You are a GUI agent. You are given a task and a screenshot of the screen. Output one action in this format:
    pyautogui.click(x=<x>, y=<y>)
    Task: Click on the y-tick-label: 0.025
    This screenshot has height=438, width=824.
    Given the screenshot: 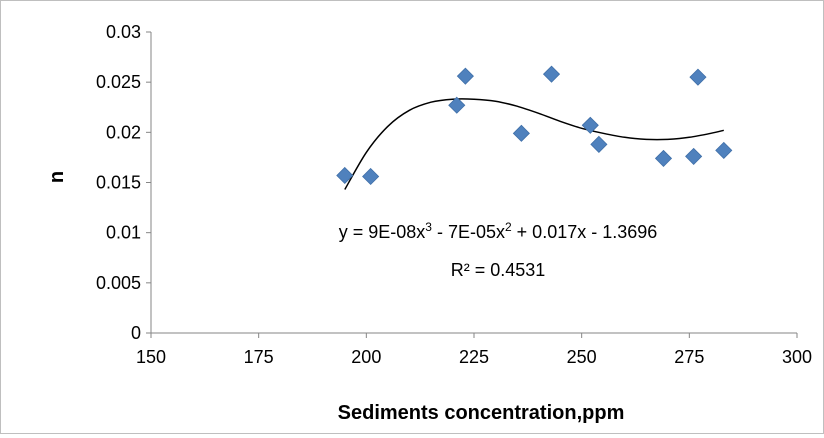 What is the action you would take?
    pyautogui.click(x=118, y=82)
    